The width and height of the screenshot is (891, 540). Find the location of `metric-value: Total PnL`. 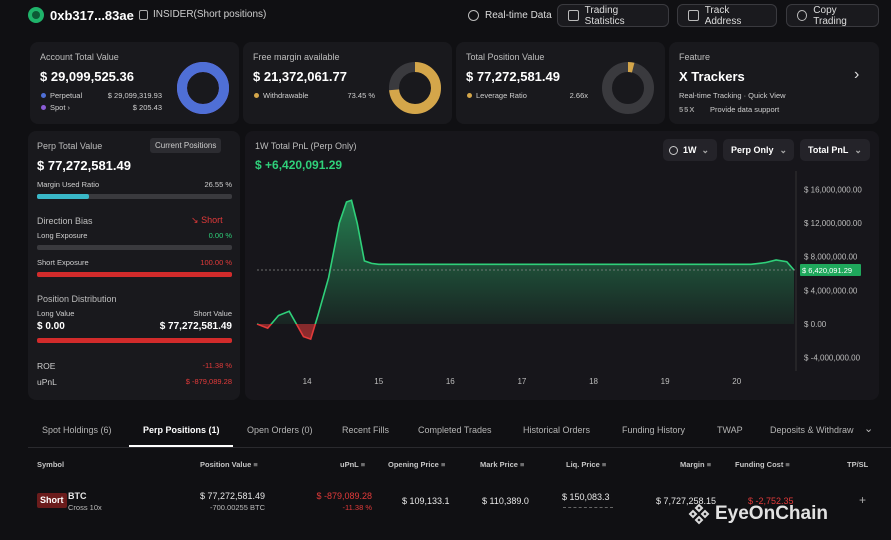

metric-value: Total PnL is located at coordinates (828, 150).